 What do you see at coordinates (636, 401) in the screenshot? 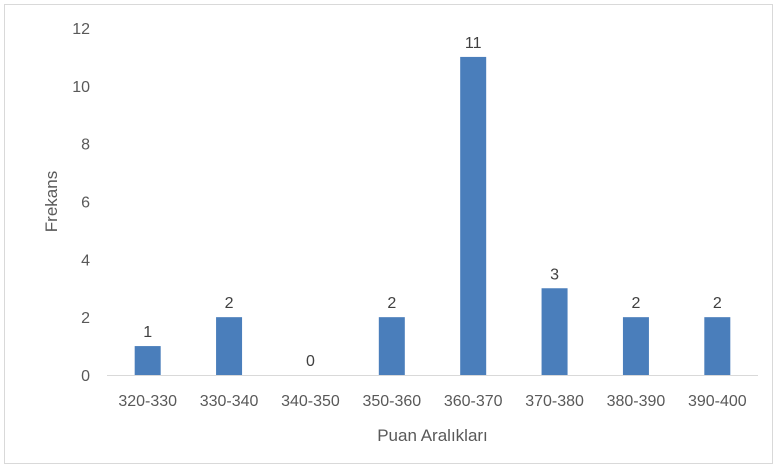
I see `x-tick-label: 380-390` at bounding box center [636, 401].